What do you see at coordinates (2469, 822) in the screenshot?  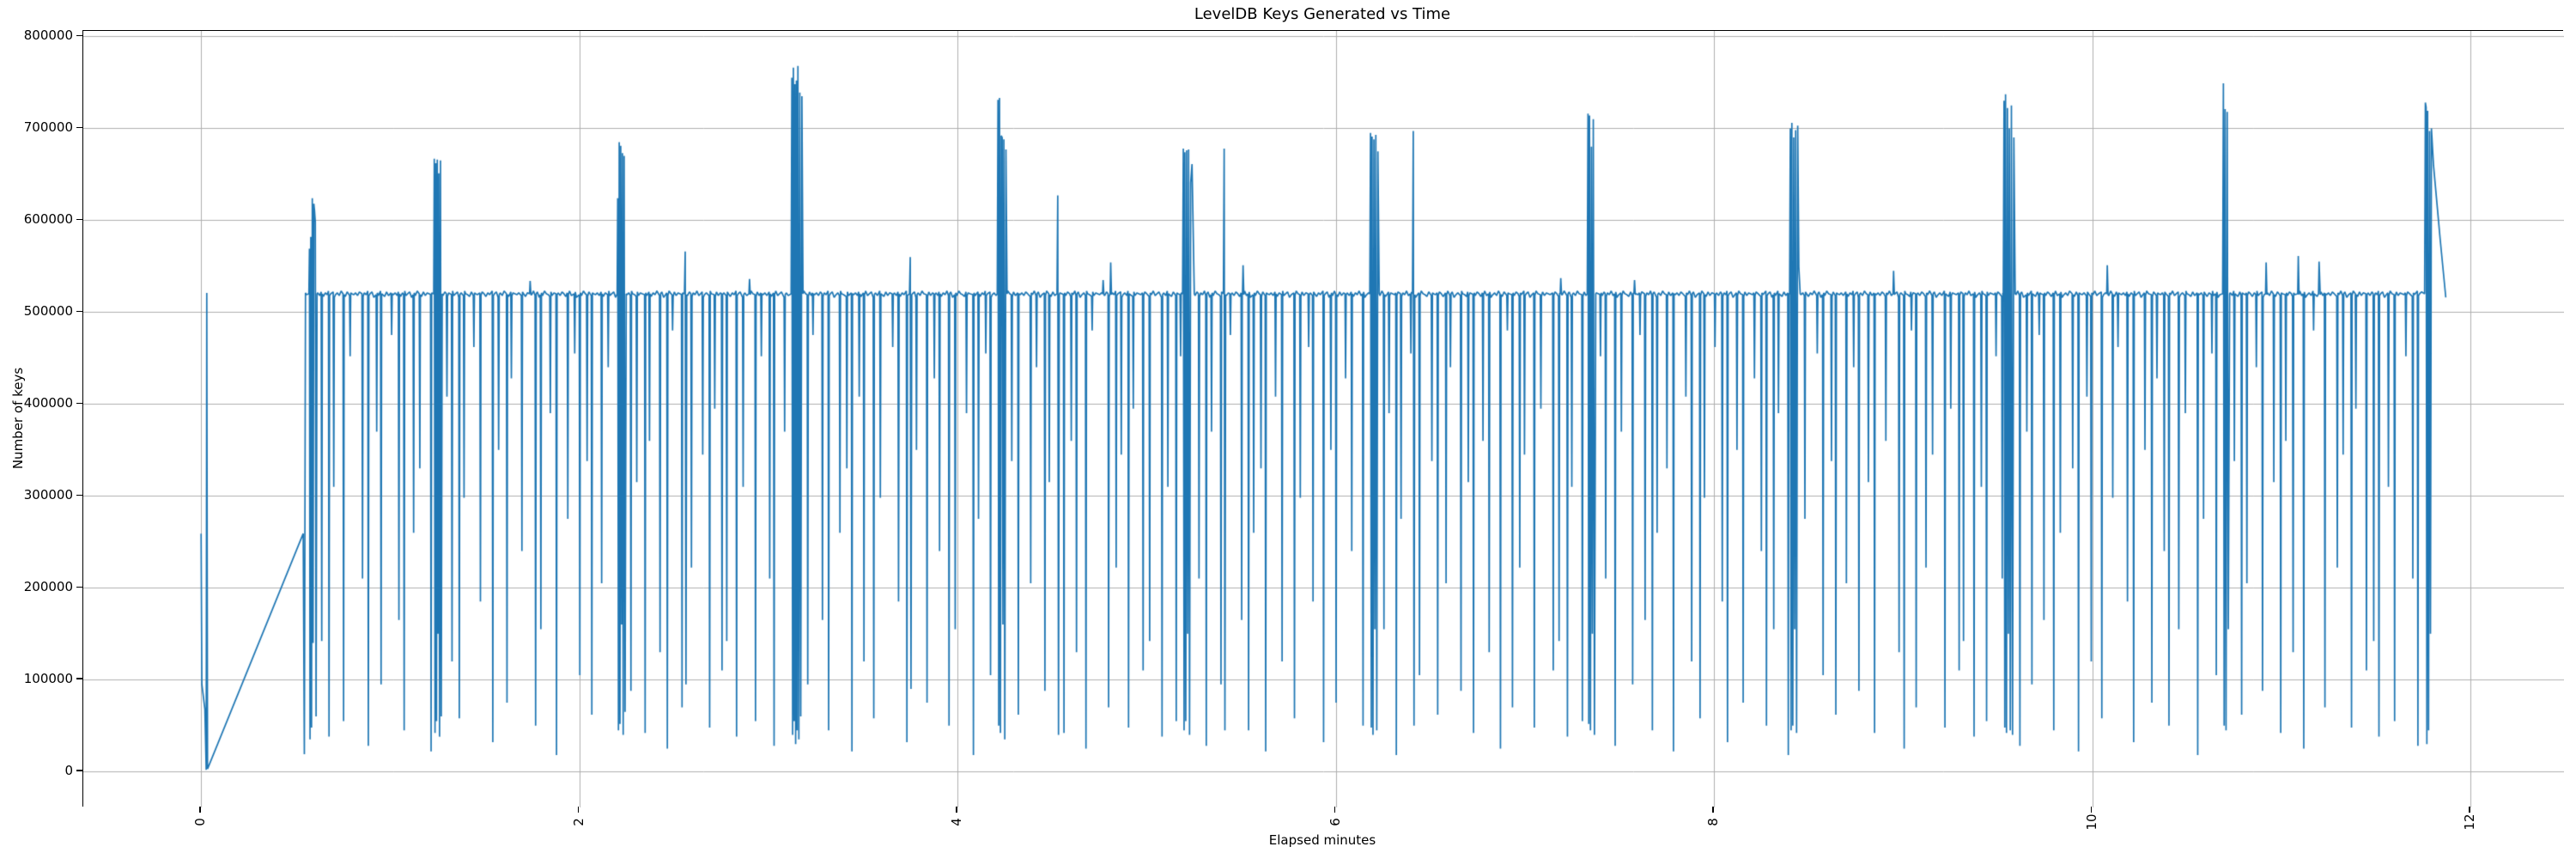 I see `x-tick-label-12: 12` at bounding box center [2469, 822].